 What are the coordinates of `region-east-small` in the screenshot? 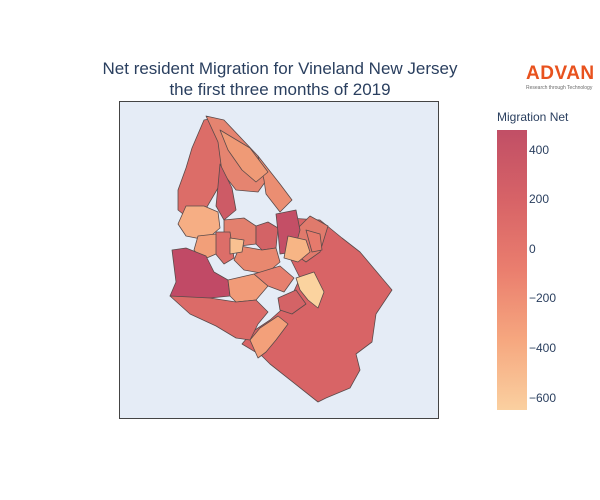 It's located at (314, 241).